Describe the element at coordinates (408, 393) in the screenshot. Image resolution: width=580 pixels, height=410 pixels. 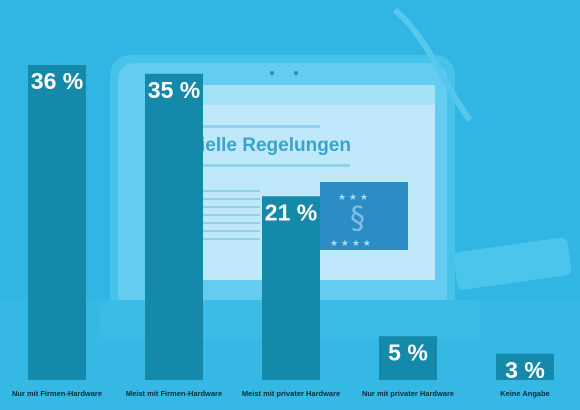
I see `category-label-4: Nur mit privater Hardware` at that location.